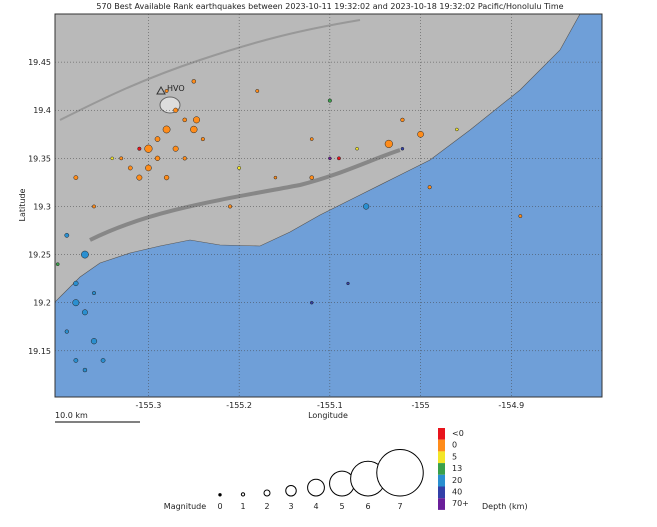  Describe the element at coordinates (315, 506) in the screenshot. I see `magnitude-legend-label: 4` at that location.